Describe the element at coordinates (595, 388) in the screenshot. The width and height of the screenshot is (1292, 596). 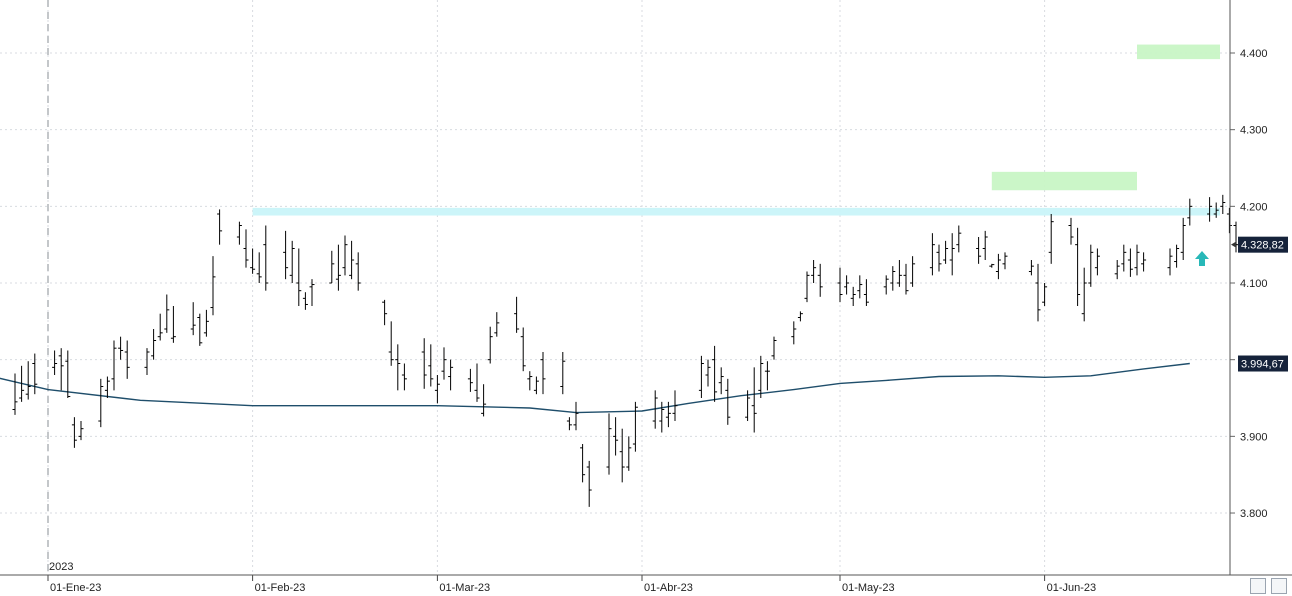
I see `moving-average-line` at that location.